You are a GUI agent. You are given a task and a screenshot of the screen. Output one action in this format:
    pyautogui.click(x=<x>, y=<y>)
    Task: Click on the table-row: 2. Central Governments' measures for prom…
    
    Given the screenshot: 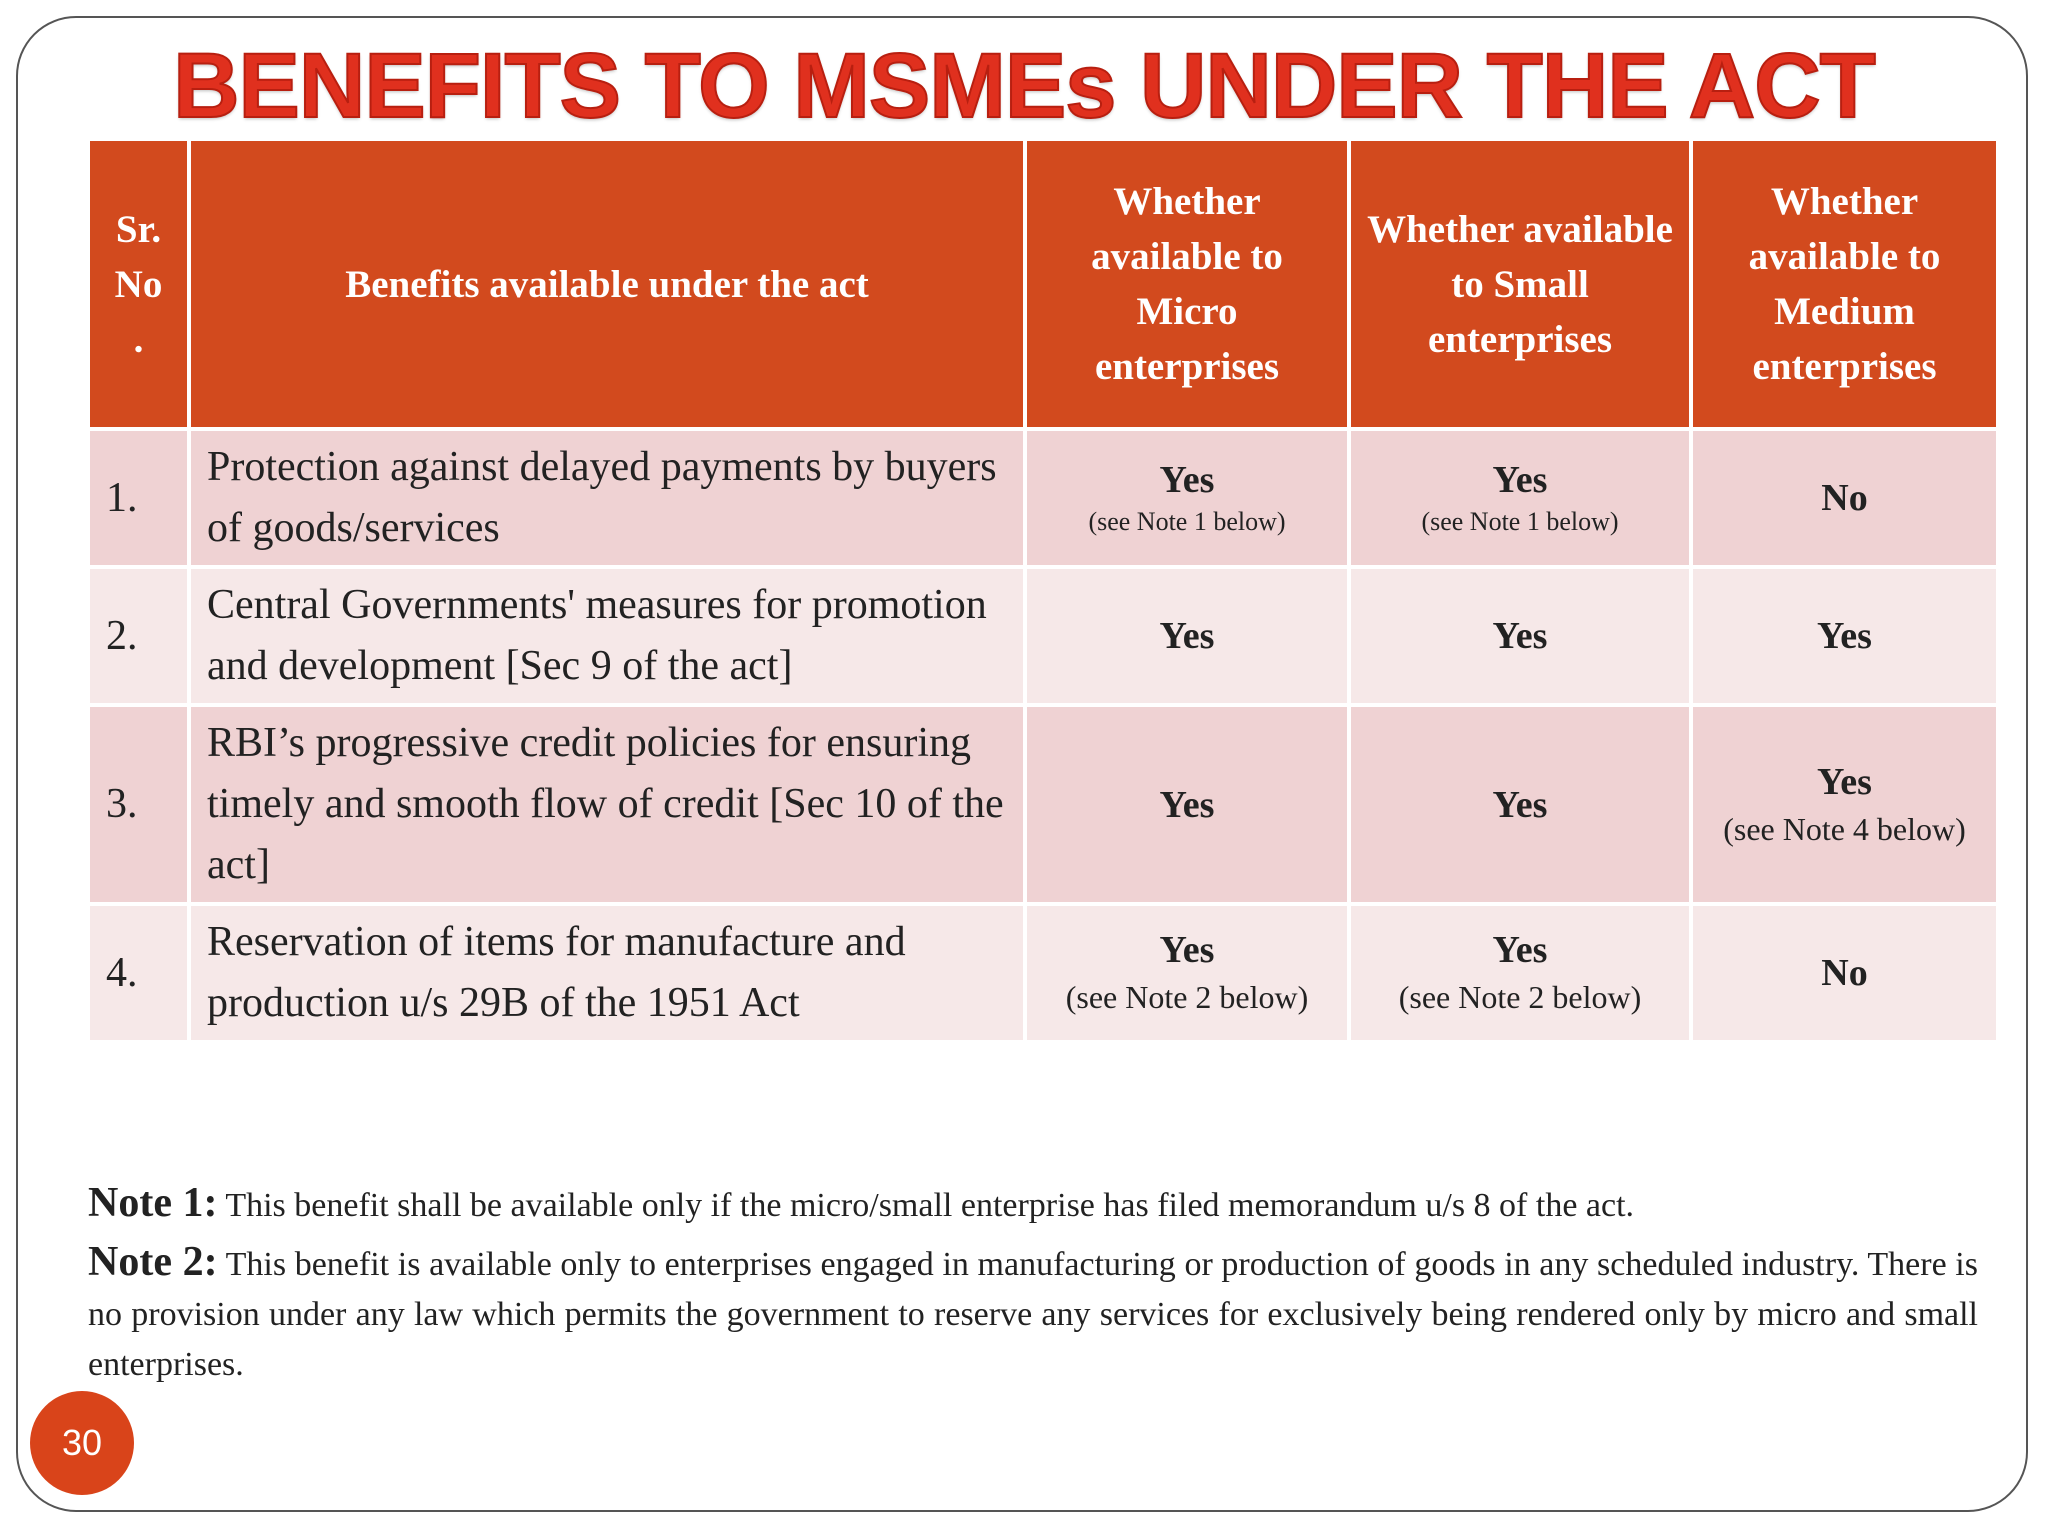 What is the action you would take?
    pyautogui.click(x=1043, y=636)
    